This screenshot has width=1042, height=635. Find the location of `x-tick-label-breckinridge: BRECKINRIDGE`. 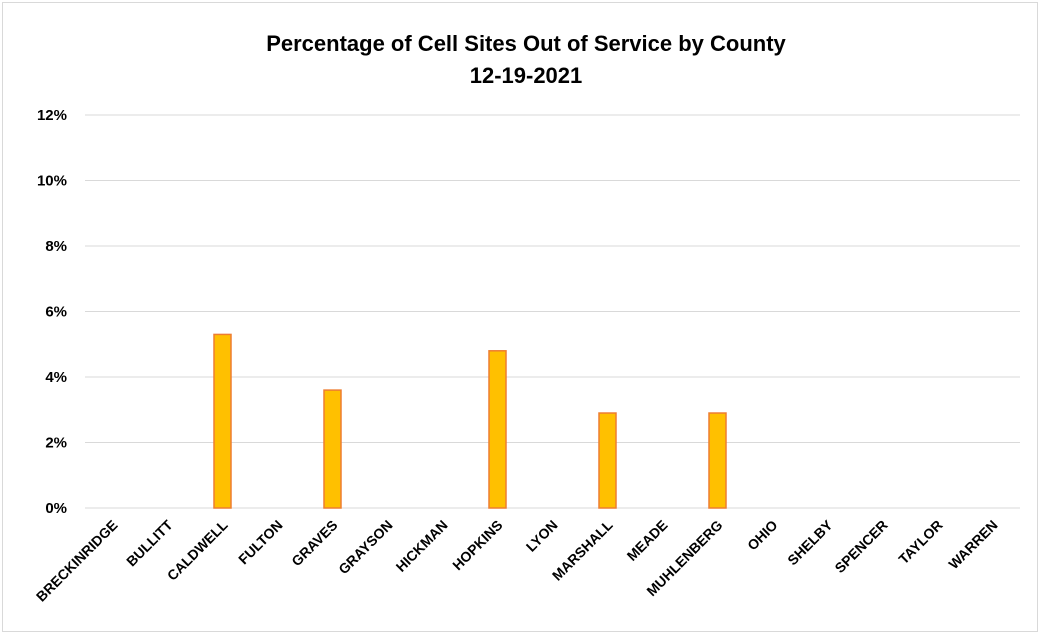

x-tick-label-breckinridge: BRECKINRIDGE is located at coordinates (77, 561).